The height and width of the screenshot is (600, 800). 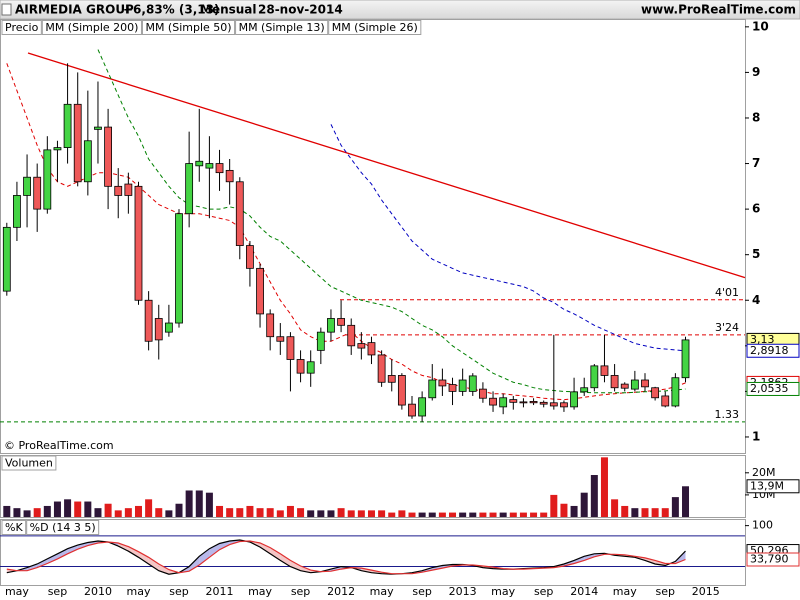 What do you see at coordinates (773, 486) in the screenshot?
I see `value-box` at bounding box center [773, 486].